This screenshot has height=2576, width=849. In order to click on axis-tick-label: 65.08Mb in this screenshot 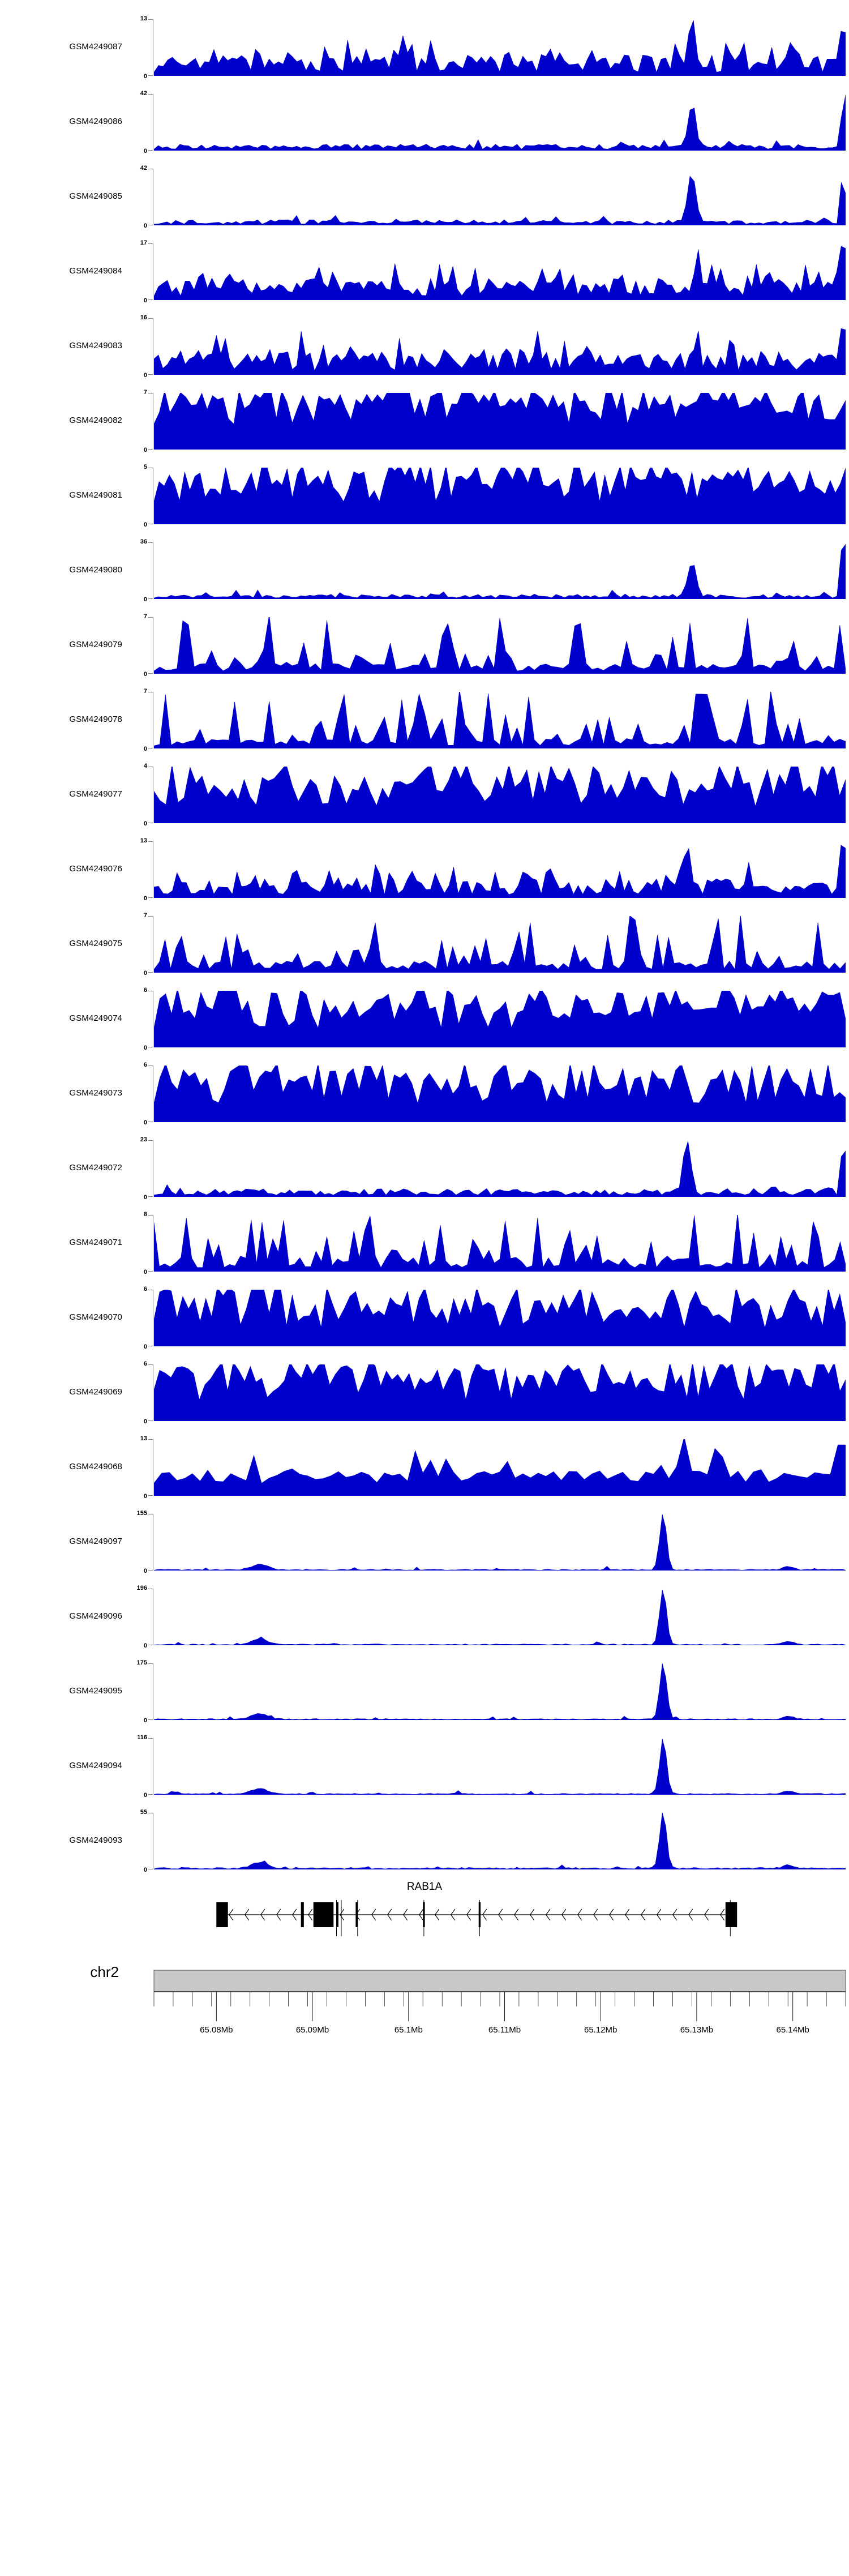, I will do `click(216, 2030)`.